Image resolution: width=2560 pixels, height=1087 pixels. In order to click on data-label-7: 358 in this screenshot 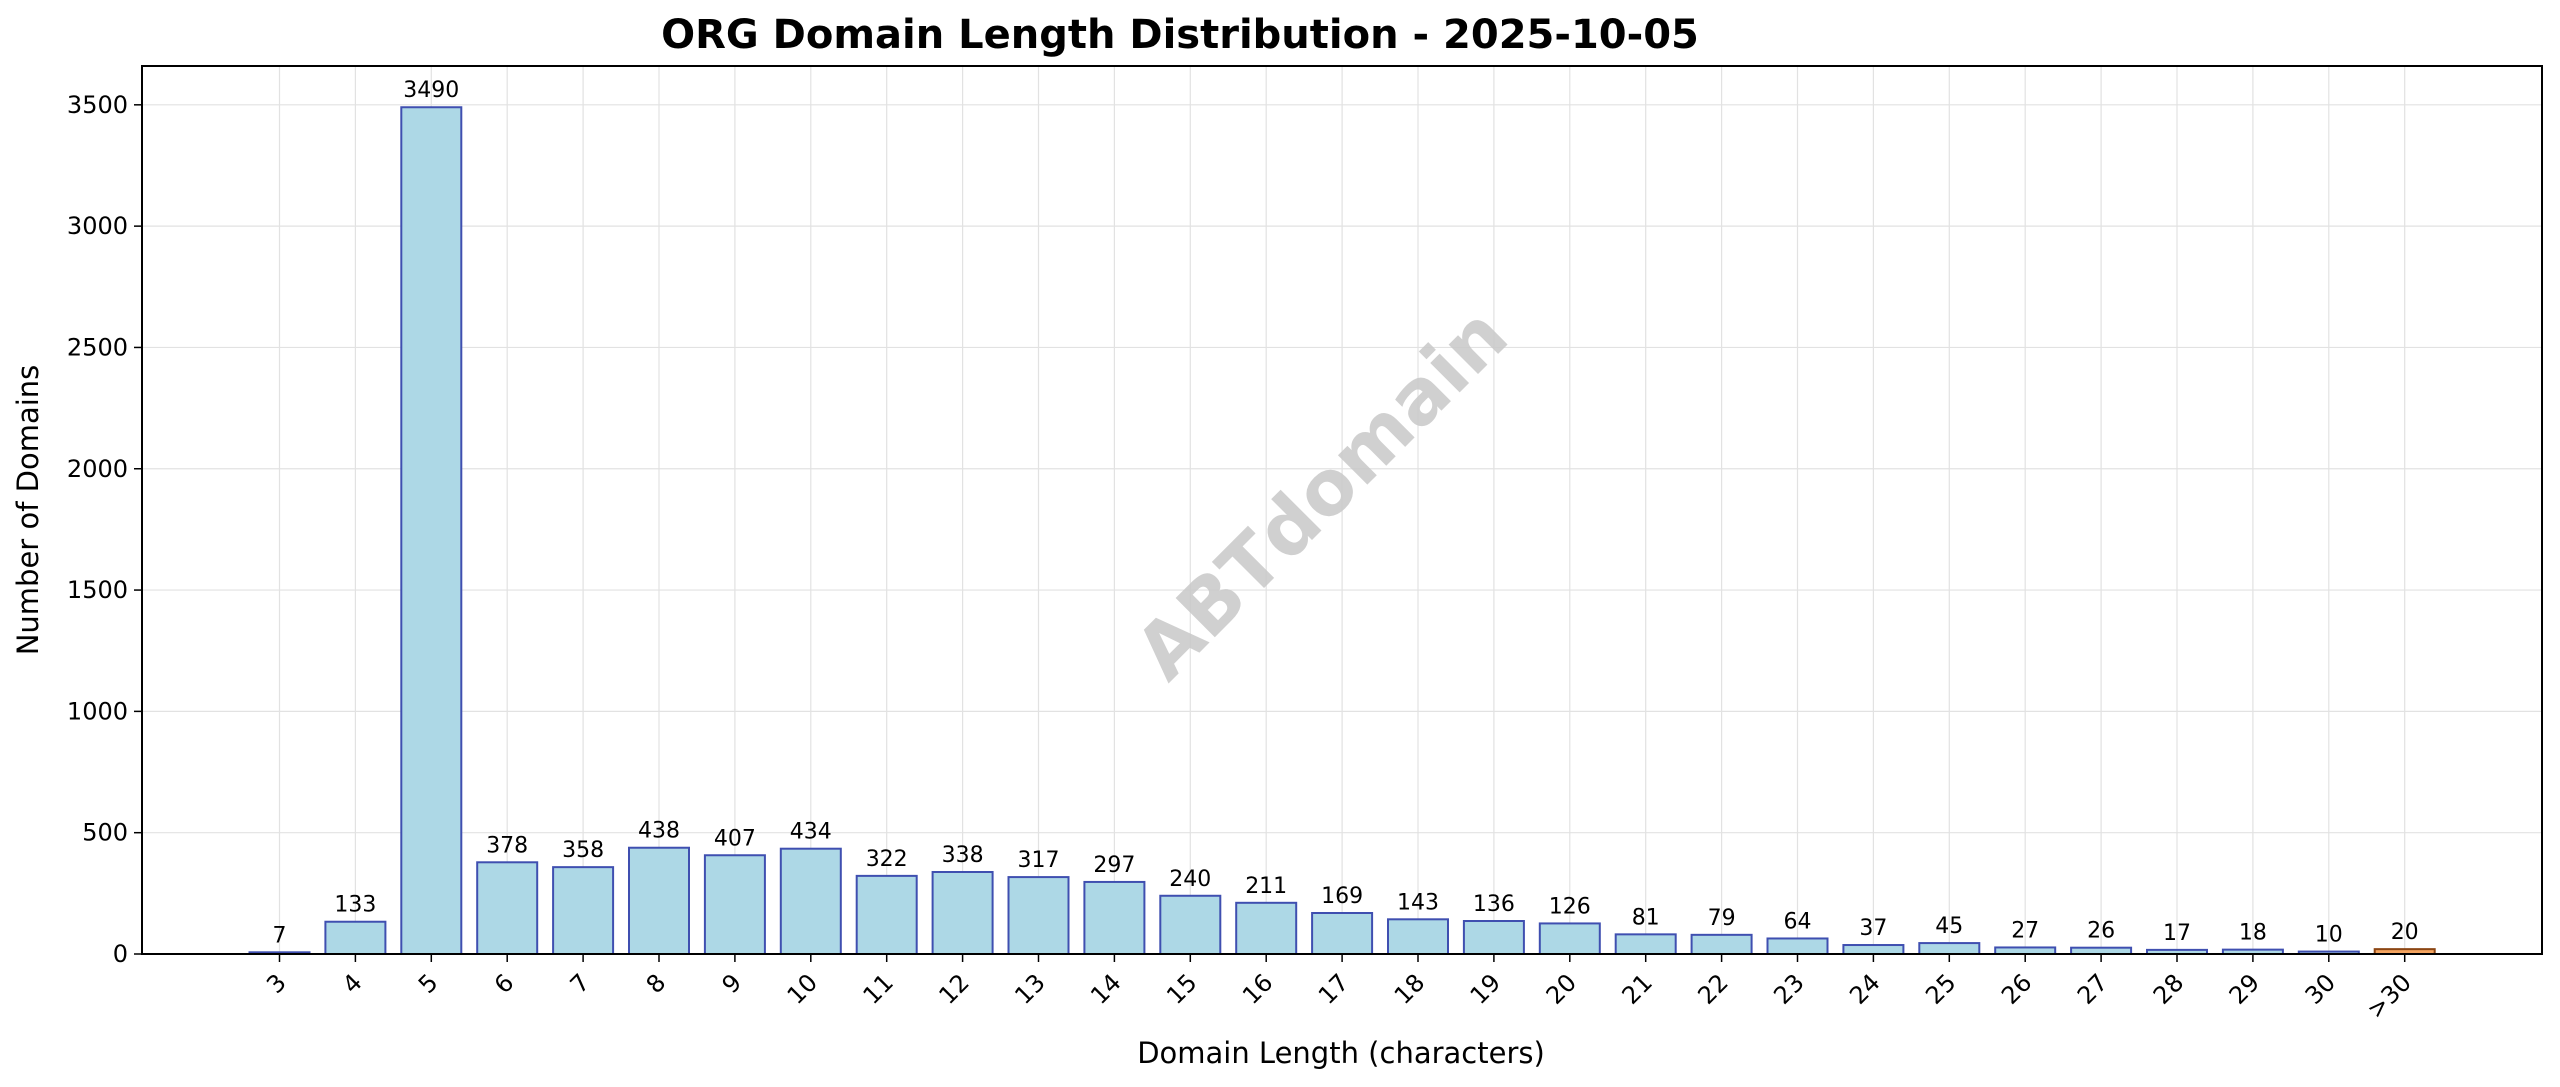, I will do `click(583, 850)`.